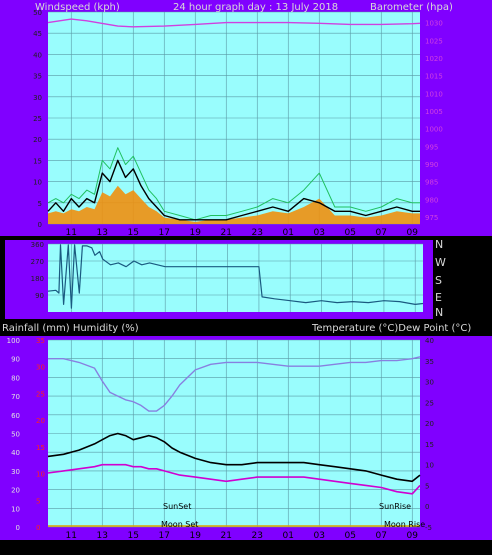 This screenshot has width=492, height=555. Describe the element at coordinates (37, 262) in the screenshot. I see `dir-ytick-270: 270` at that location.